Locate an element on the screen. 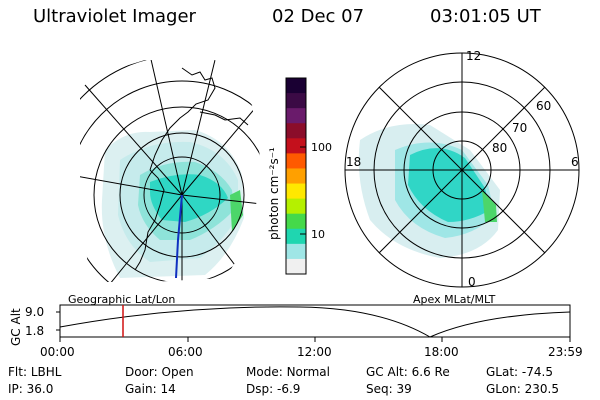 The height and width of the screenshot is (400, 600). info-glon: GLon: 230.5 is located at coordinates (522, 389).